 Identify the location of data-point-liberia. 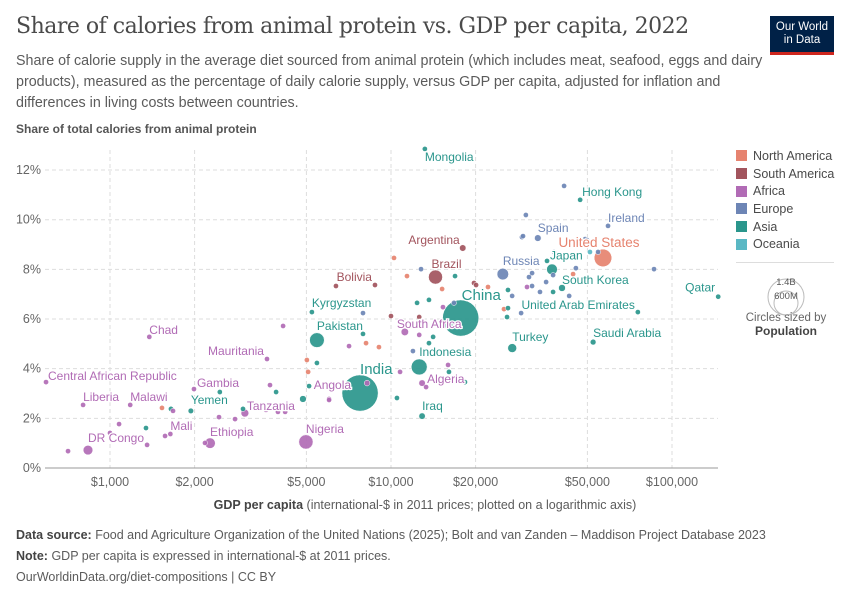
(83, 405).